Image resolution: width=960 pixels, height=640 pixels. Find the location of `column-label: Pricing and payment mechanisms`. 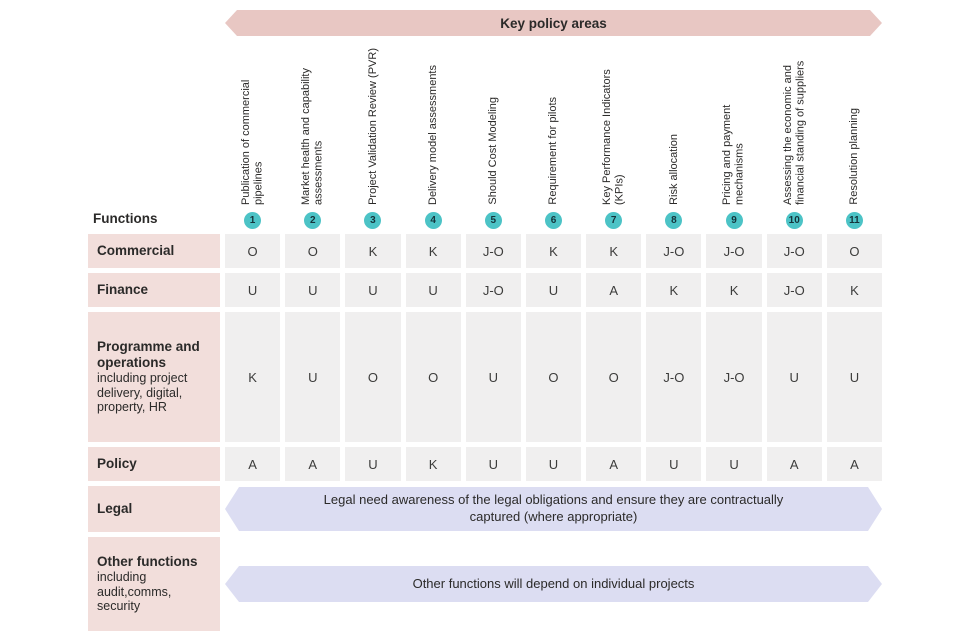

column-label: Pricing and payment mechanisms is located at coordinates (734, 154).